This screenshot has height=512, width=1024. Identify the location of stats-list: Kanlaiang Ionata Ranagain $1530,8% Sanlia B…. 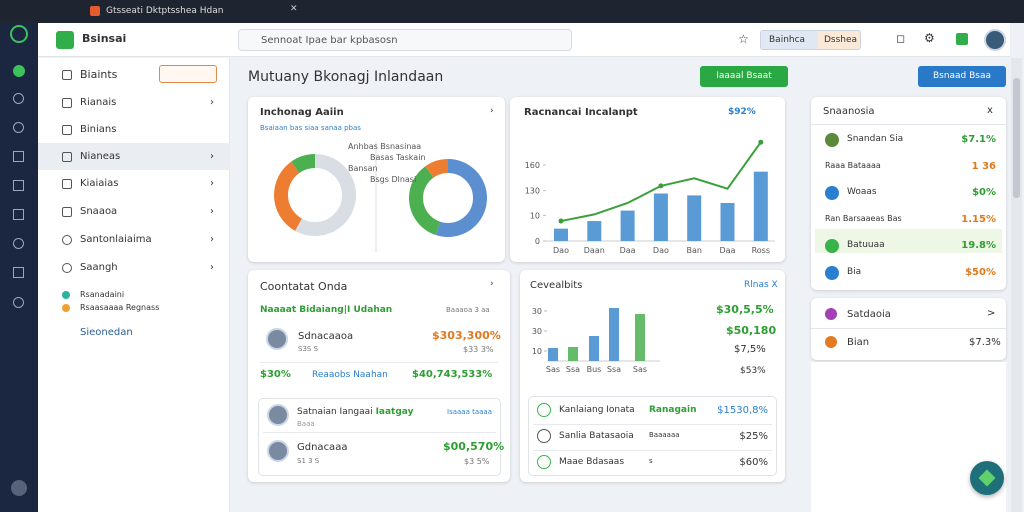
(652, 436).